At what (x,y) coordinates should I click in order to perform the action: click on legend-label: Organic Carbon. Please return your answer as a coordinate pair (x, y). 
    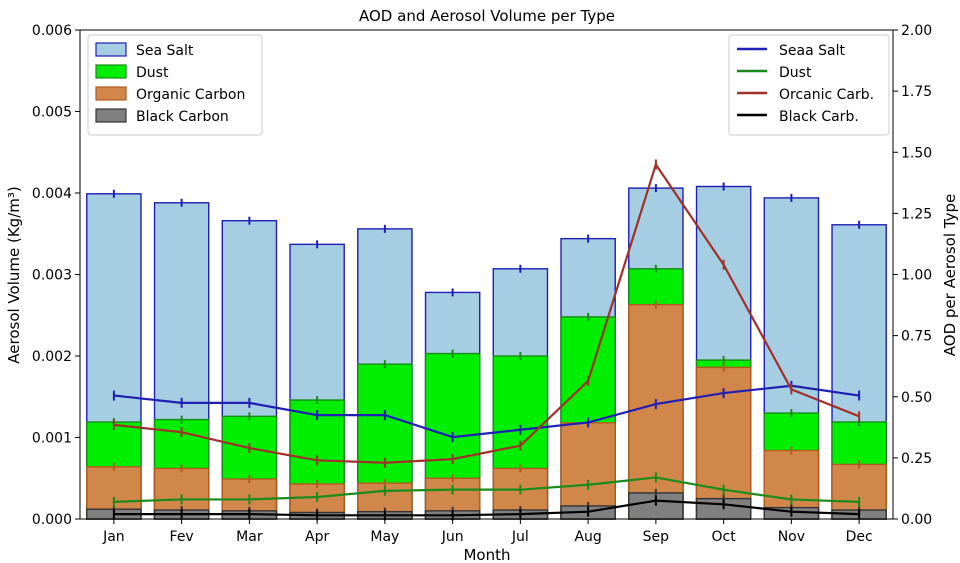
    Looking at the image, I should click on (190, 95).